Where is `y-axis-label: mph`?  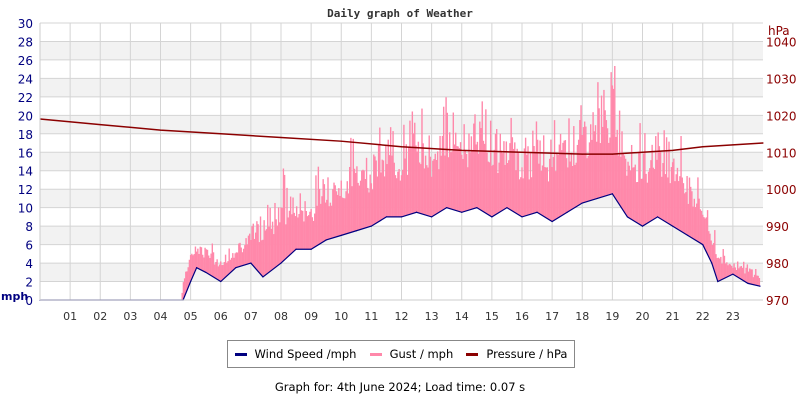
y-axis-label: mph is located at coordinates (14, 296).